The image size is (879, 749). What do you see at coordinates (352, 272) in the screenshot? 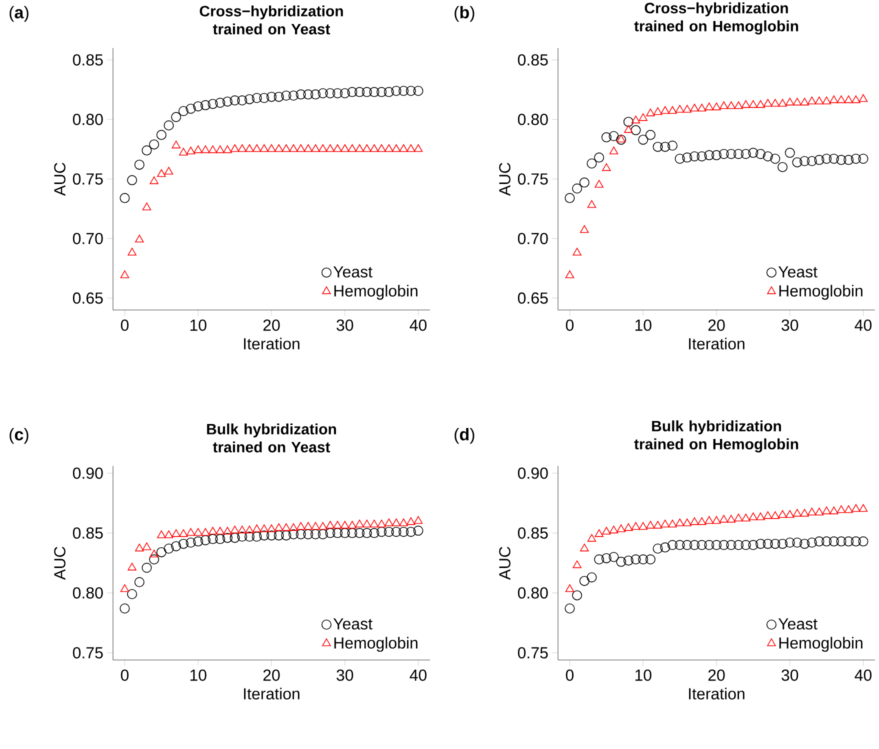
I see `legend-label: Yeast` at bounding box center [352, 272].